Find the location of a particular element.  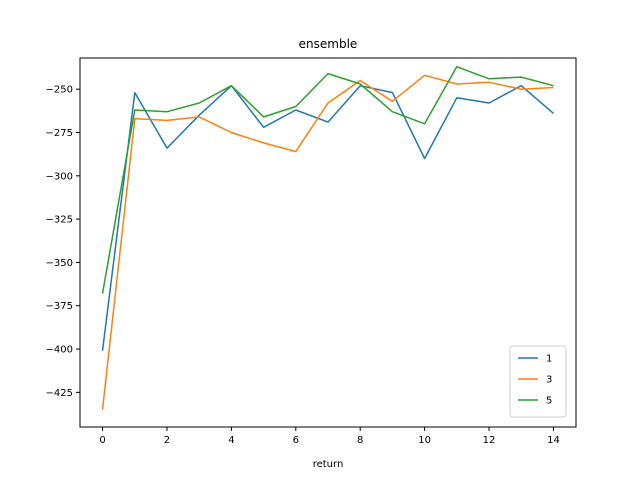

legend-box is located at coordinates (538, 381).